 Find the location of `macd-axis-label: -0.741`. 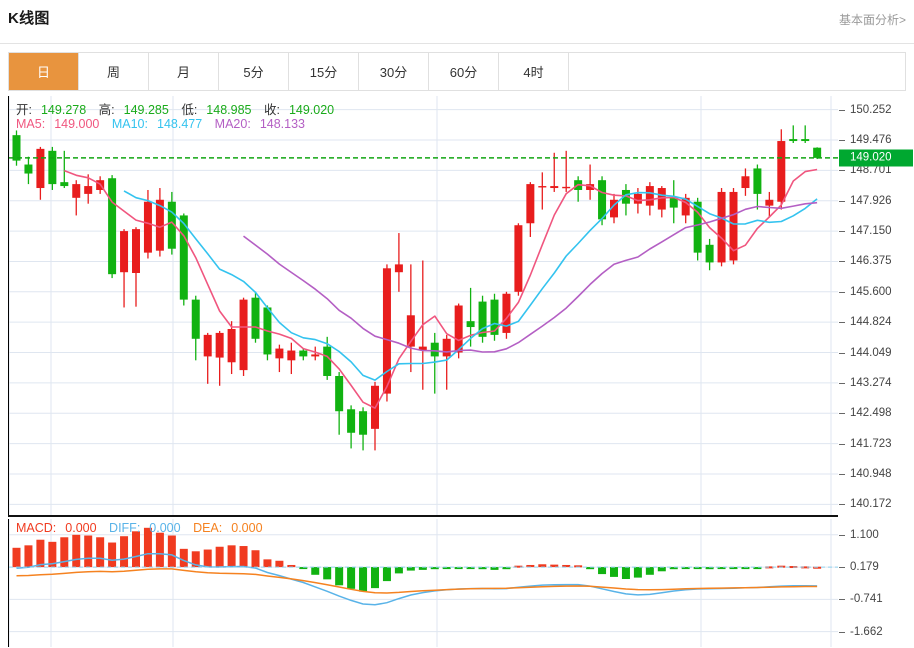

macd-axis-label: -0.741 is located at coordinates (866, 599).